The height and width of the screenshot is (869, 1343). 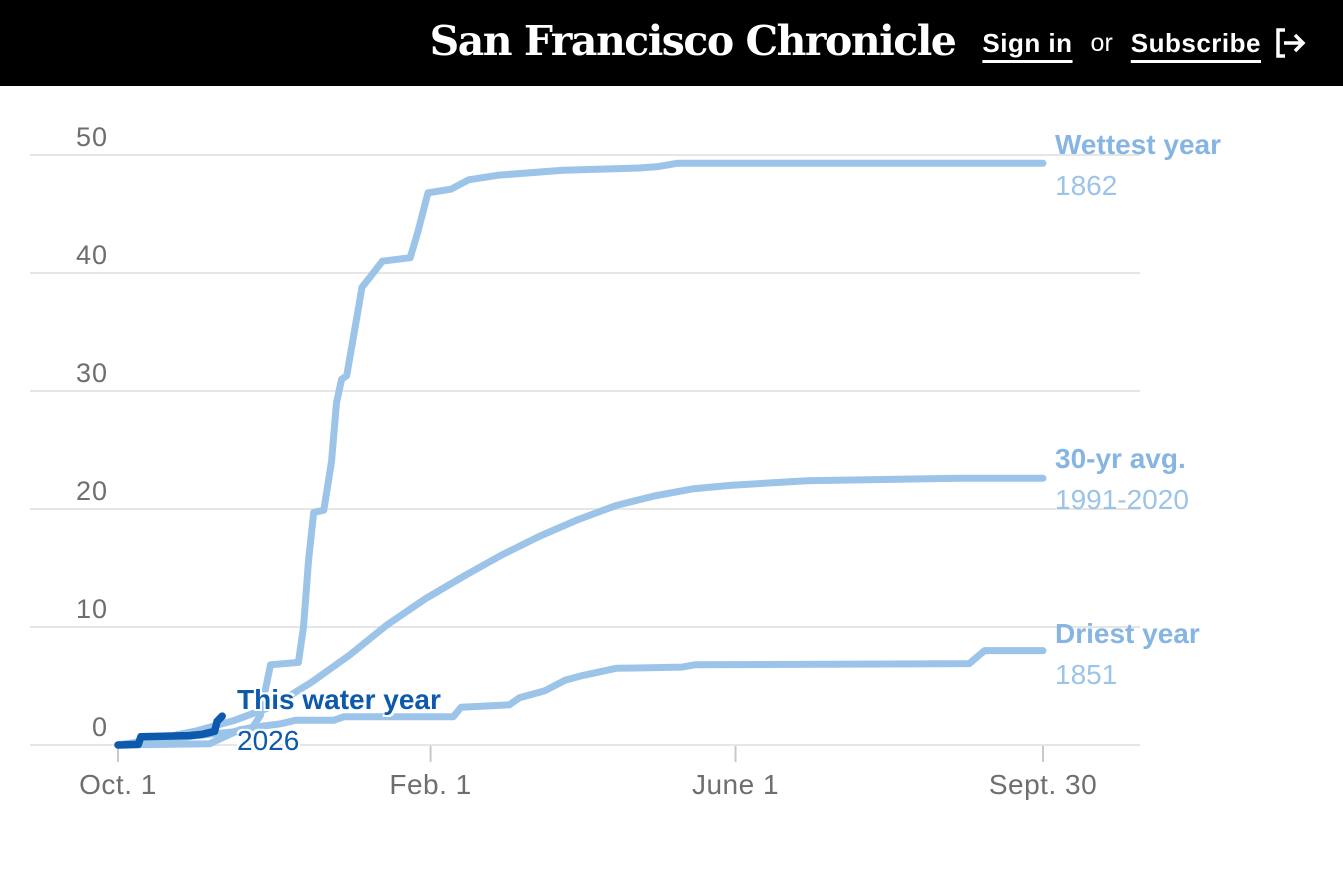 I want to click on legend-this-water-year: This water year 2026, so click(x=339, y=720).